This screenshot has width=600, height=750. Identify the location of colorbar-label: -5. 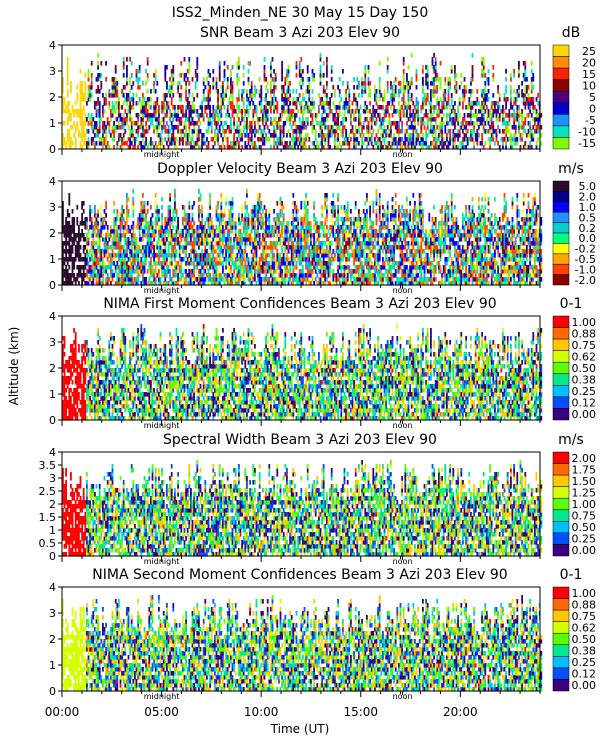
(590, 120).